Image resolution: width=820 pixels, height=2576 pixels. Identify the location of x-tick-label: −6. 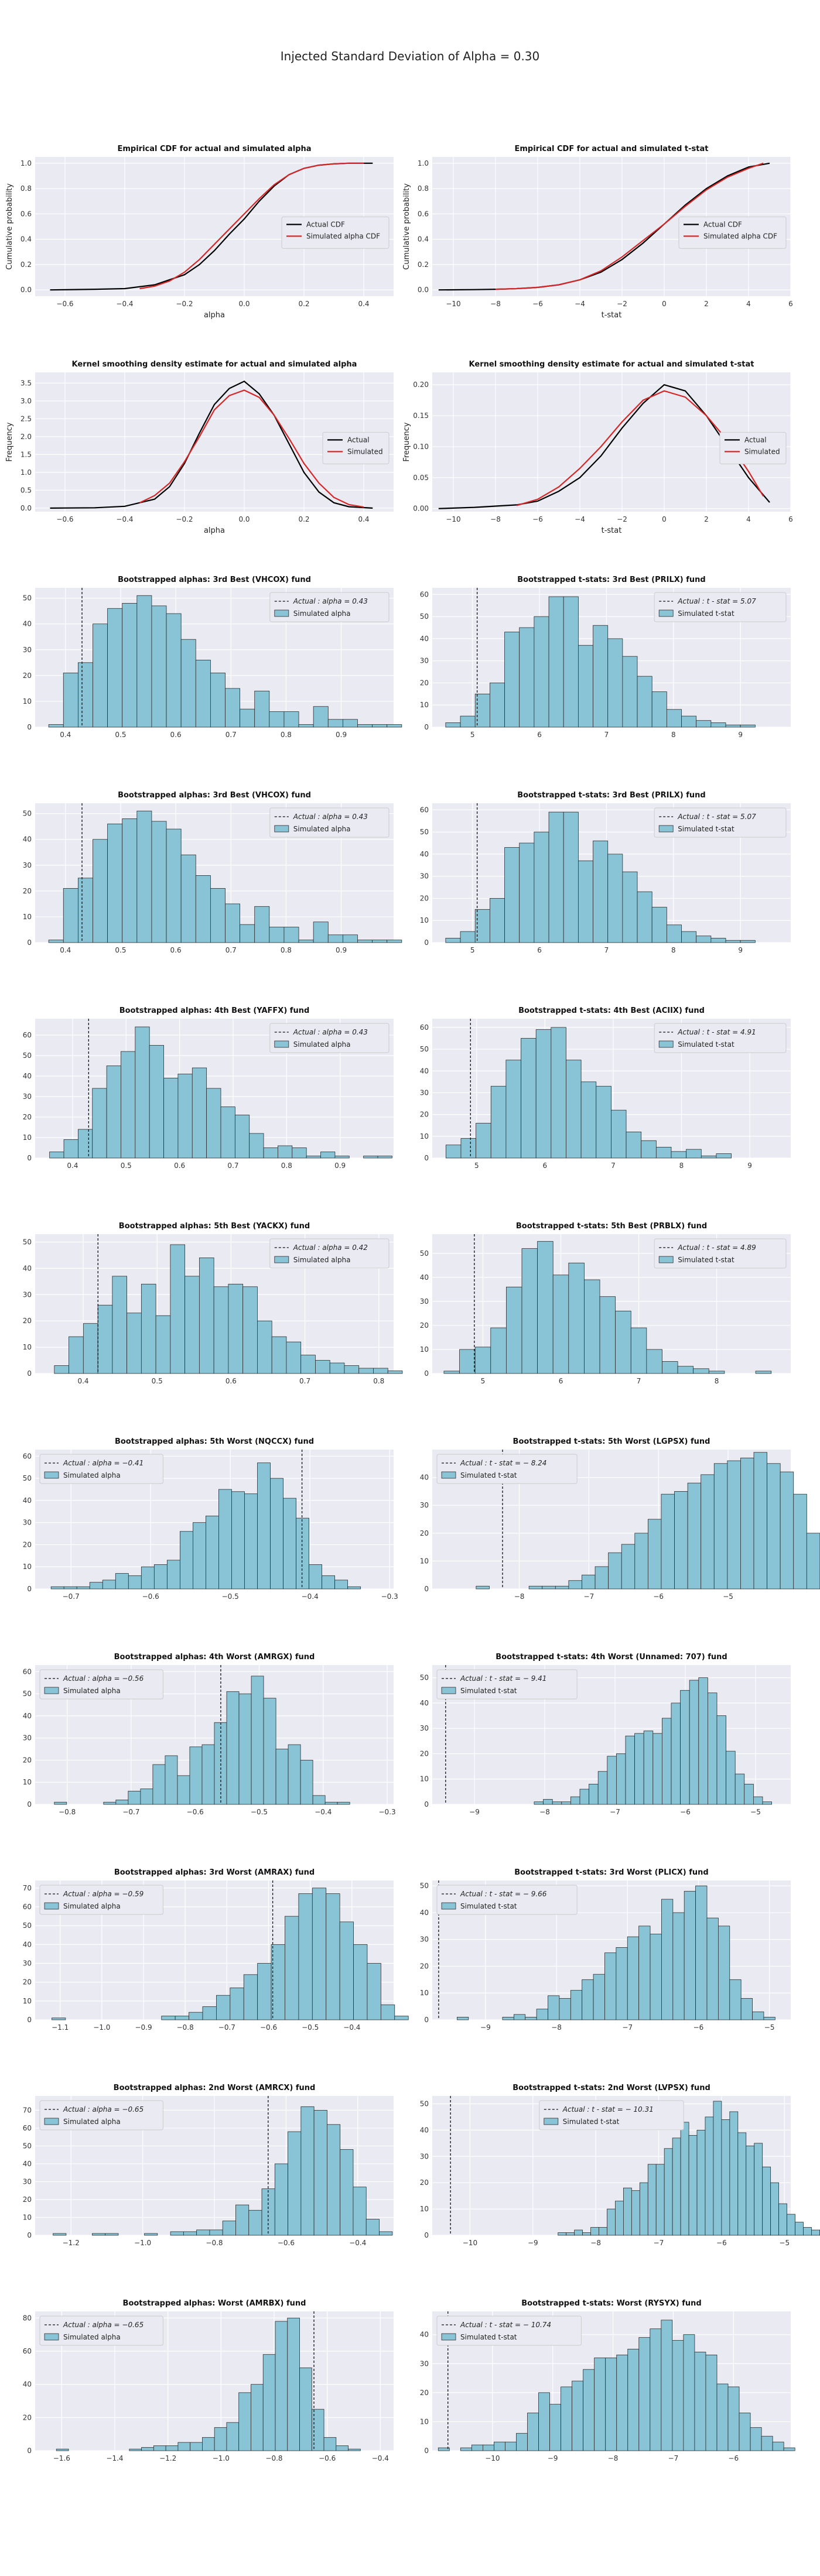
(685, 1812).